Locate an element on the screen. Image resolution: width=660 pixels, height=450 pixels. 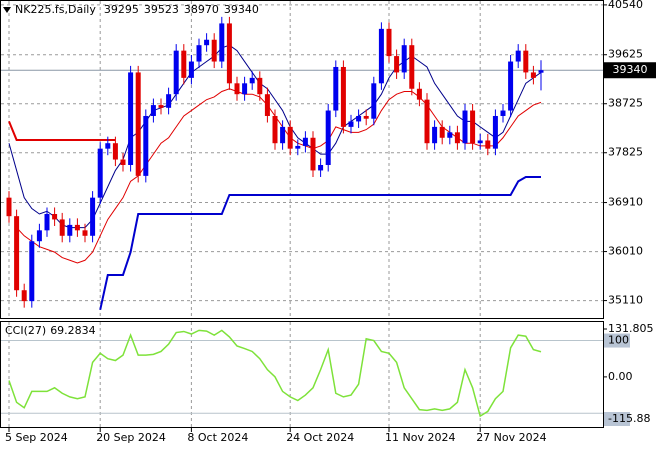
symbol: NK225.fs,Daily is located at coordinates (55, 9).